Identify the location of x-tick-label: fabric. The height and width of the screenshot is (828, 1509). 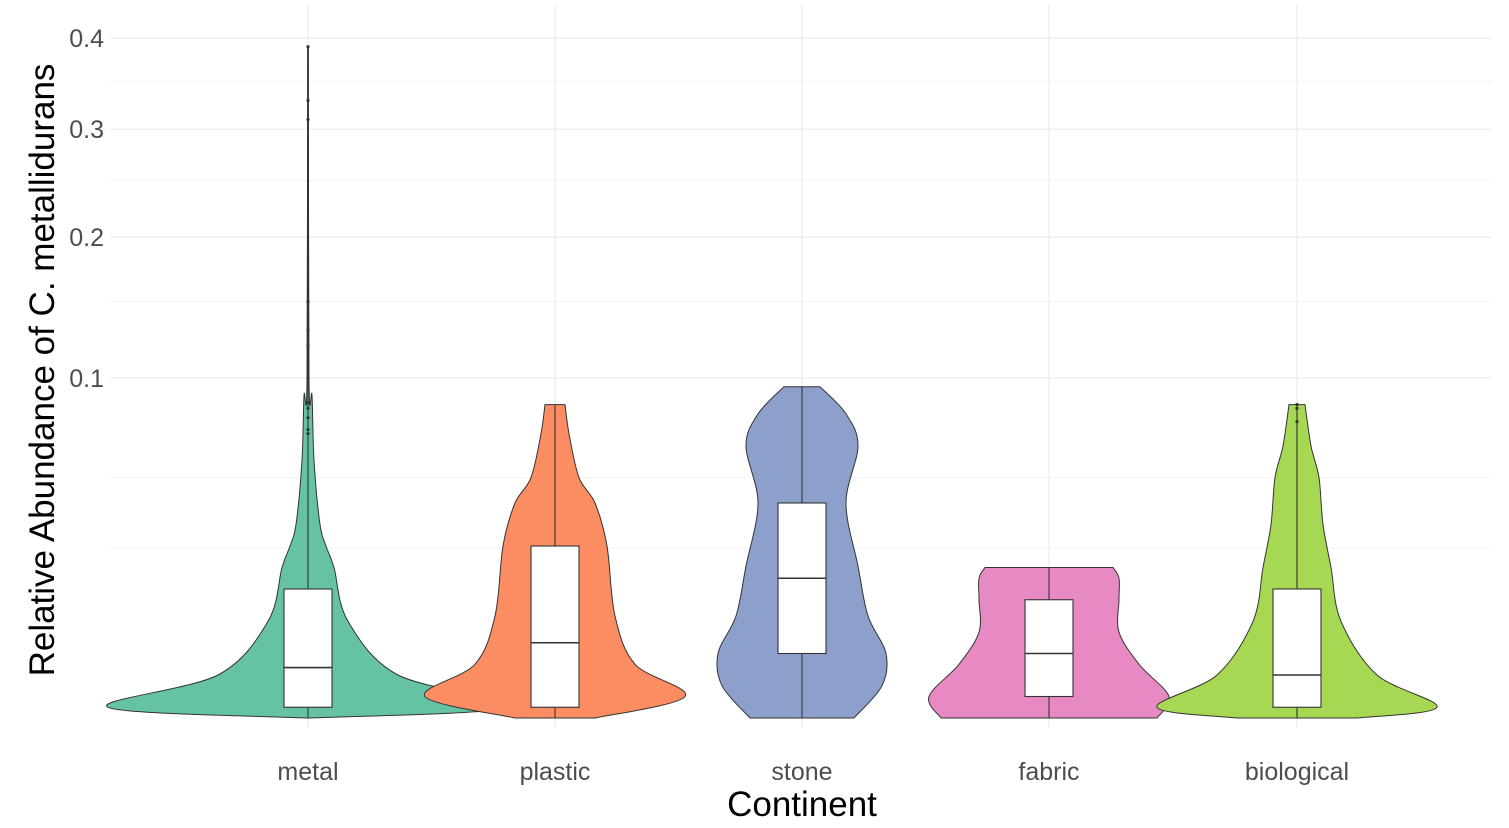
(1048, 772).